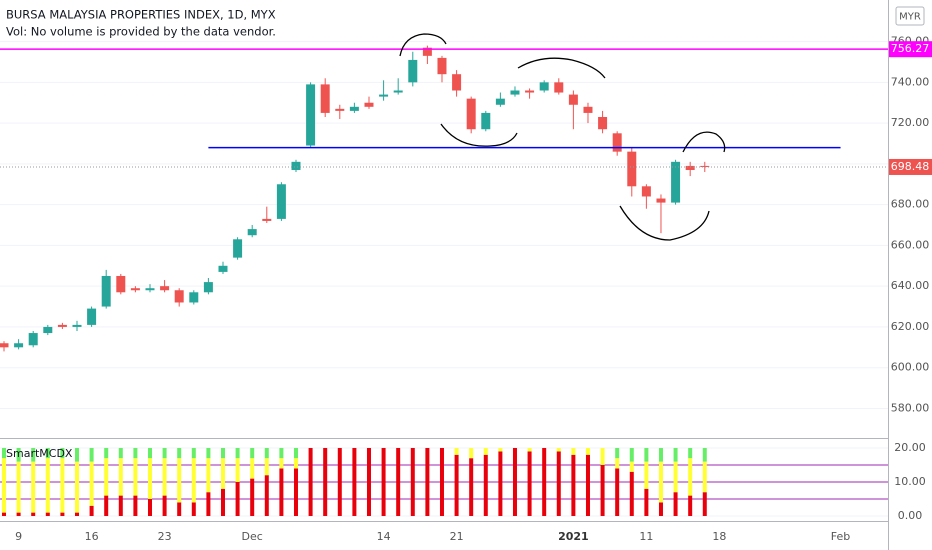 The image size is (932, 550). I want to click on currency-button, so click(910, 16).